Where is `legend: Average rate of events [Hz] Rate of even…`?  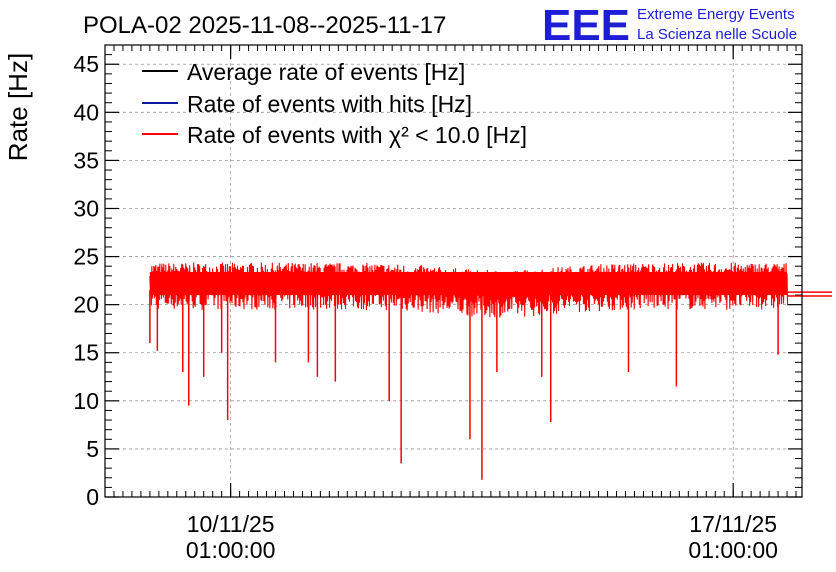 legend: Average rate of events [Hz] Rate of even… is located at coordinates (334, 103).